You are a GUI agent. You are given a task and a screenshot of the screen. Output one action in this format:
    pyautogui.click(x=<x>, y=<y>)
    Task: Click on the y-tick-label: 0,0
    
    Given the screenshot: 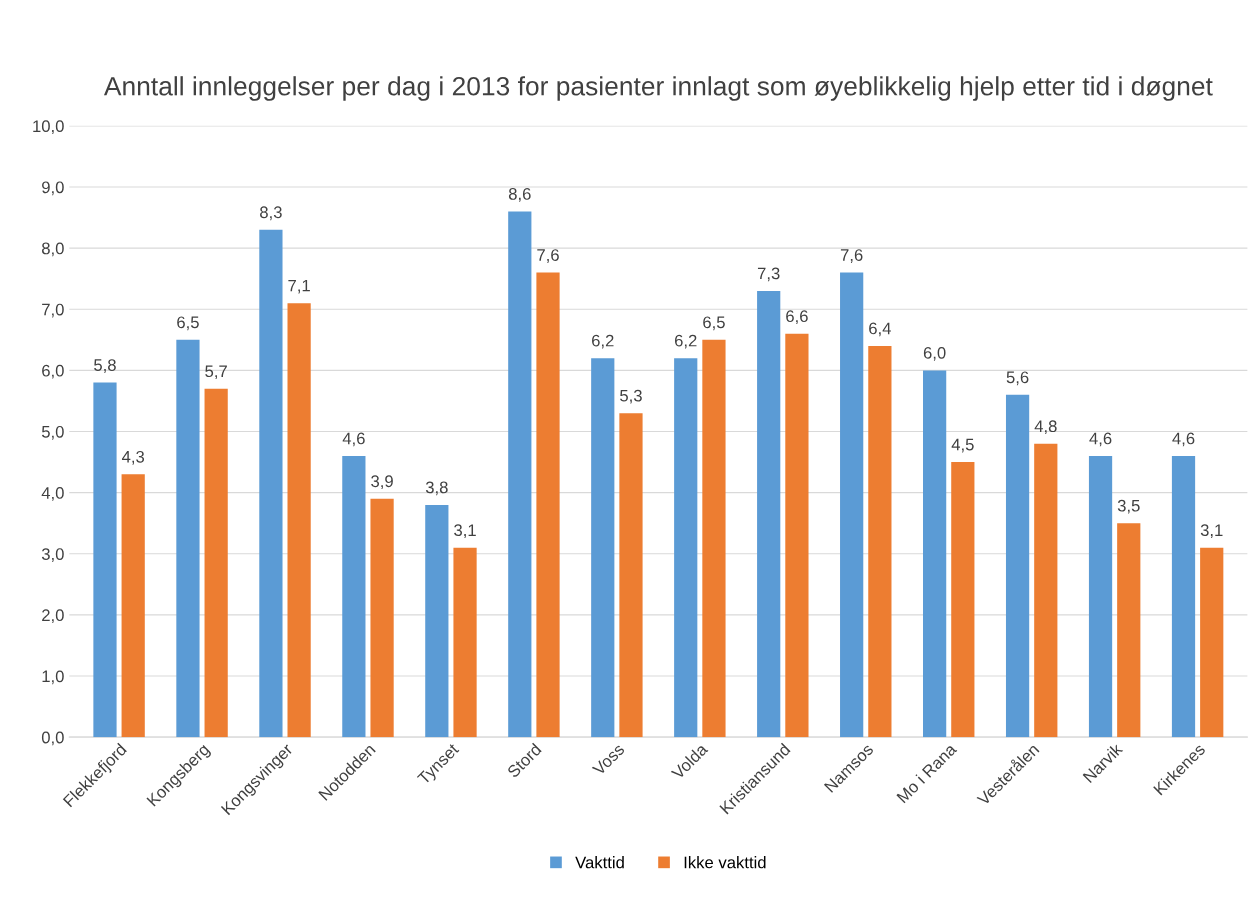 What is the action you would take?
    pyautogui.click(x=52, y=738)
    